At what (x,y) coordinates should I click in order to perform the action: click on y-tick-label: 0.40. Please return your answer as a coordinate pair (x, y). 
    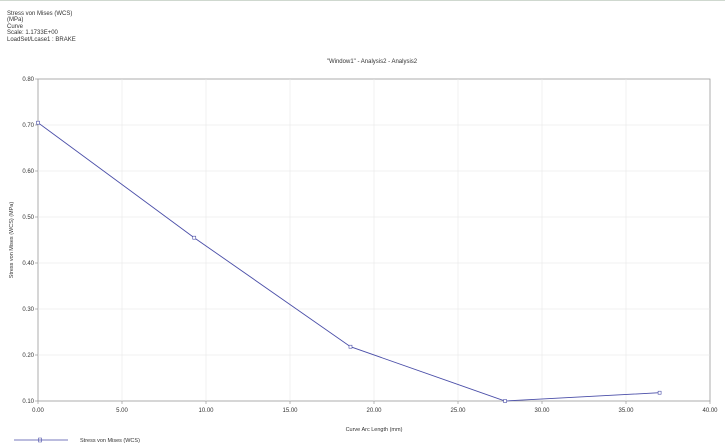
    Looking at the image, I should click on (28, 264).